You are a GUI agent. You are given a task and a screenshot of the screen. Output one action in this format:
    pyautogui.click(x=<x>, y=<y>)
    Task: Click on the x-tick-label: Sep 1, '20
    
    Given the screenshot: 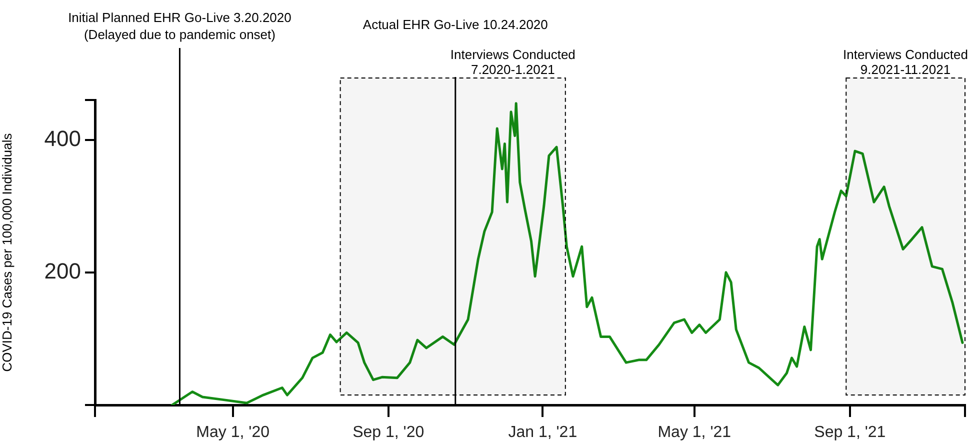 What is the action you would take?
    pyautogui.click(x=388, y=433)
    